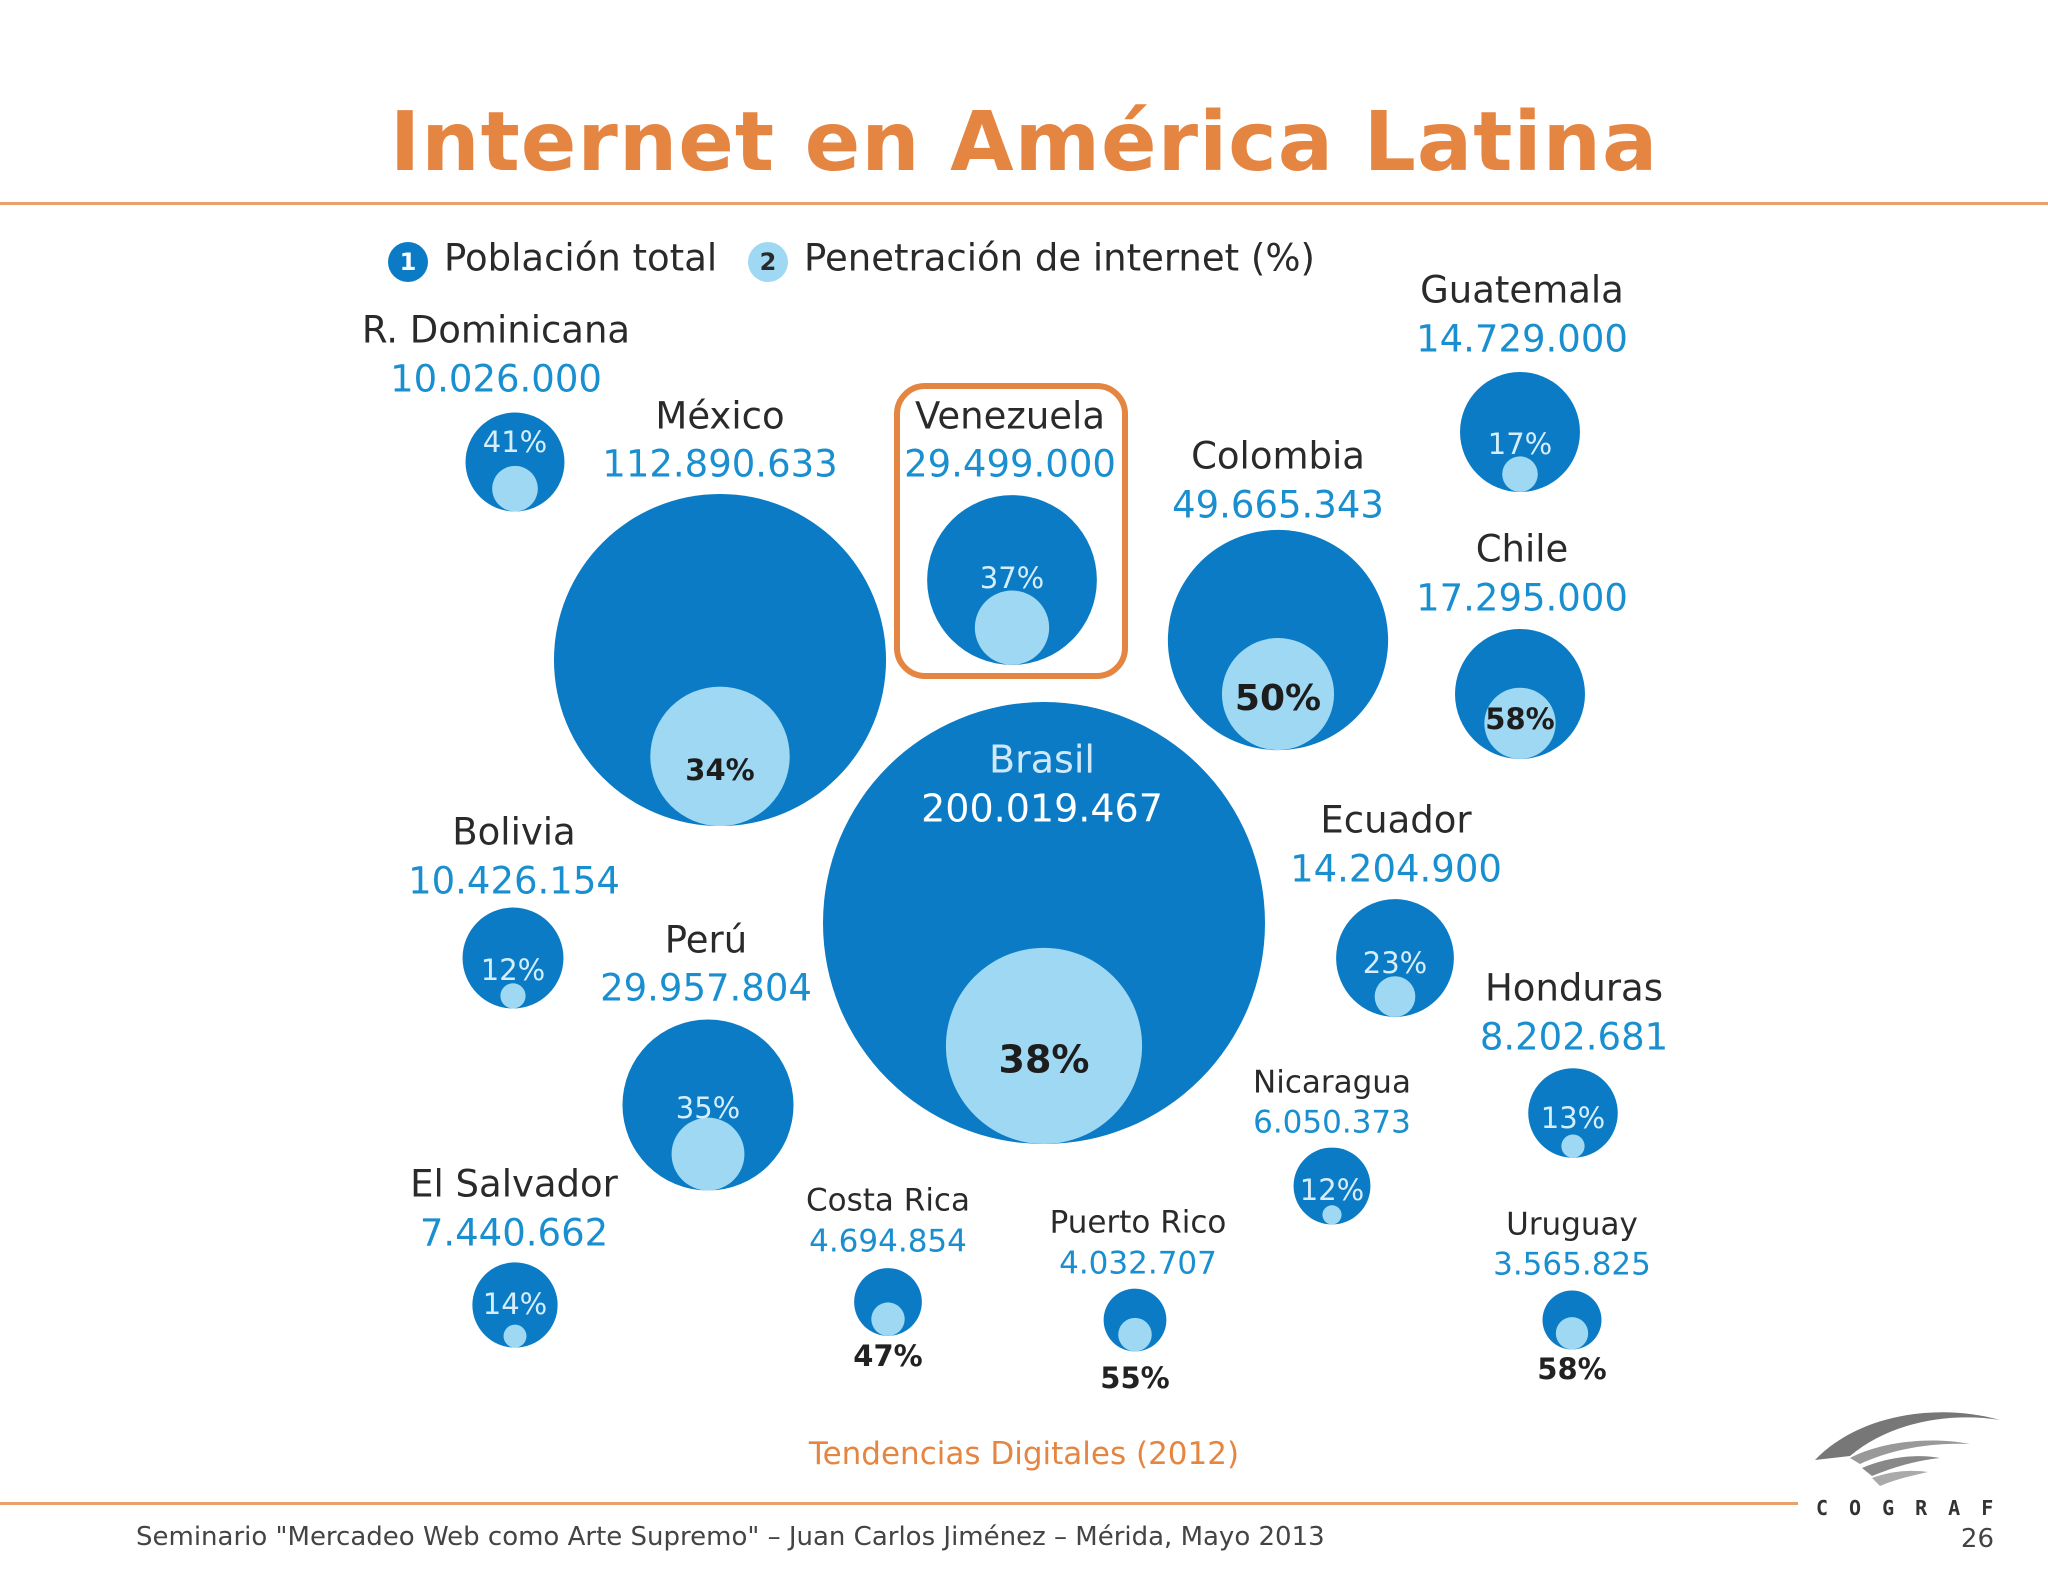 This screenshot has width=2048, height=1582. Describe the element at coordinates (1571, 1369) in the screenshot. I see `penetration-label-uruguay: 58%` at that location.